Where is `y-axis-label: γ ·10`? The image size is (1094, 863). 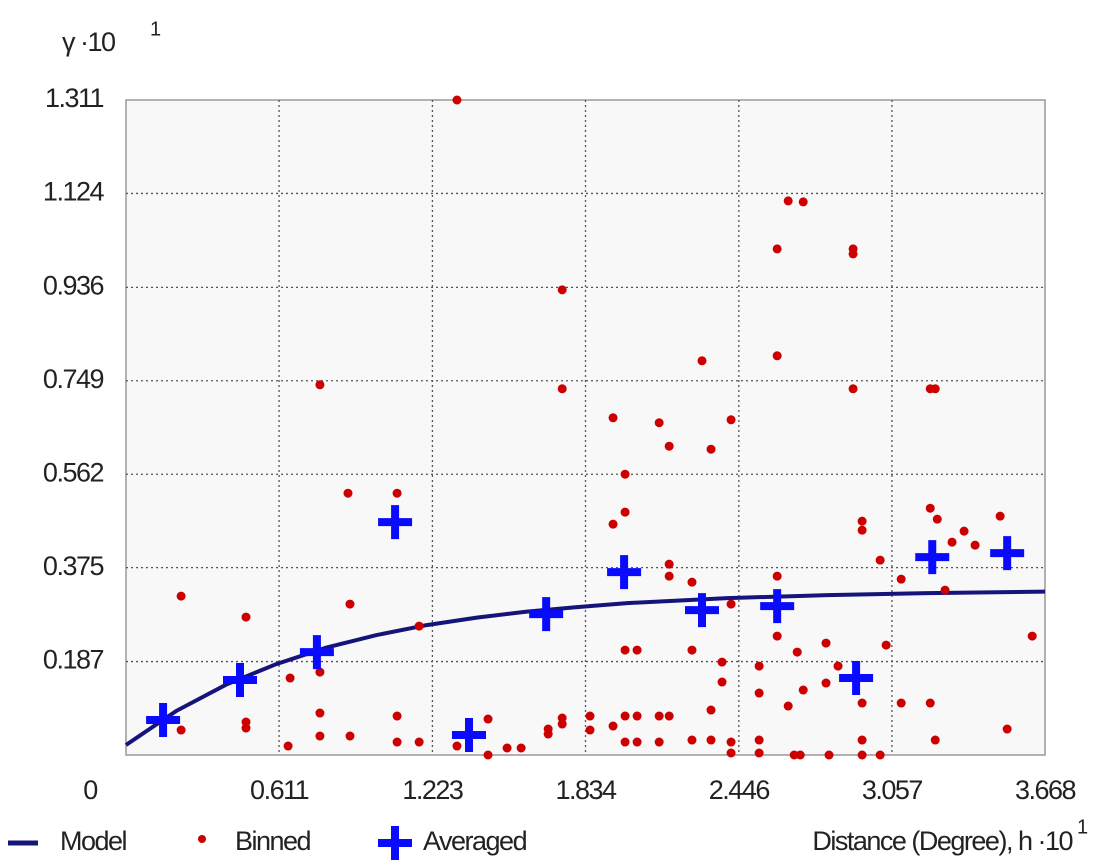 y-axis-label: γ ·10 is located at coordinates (88, 42).